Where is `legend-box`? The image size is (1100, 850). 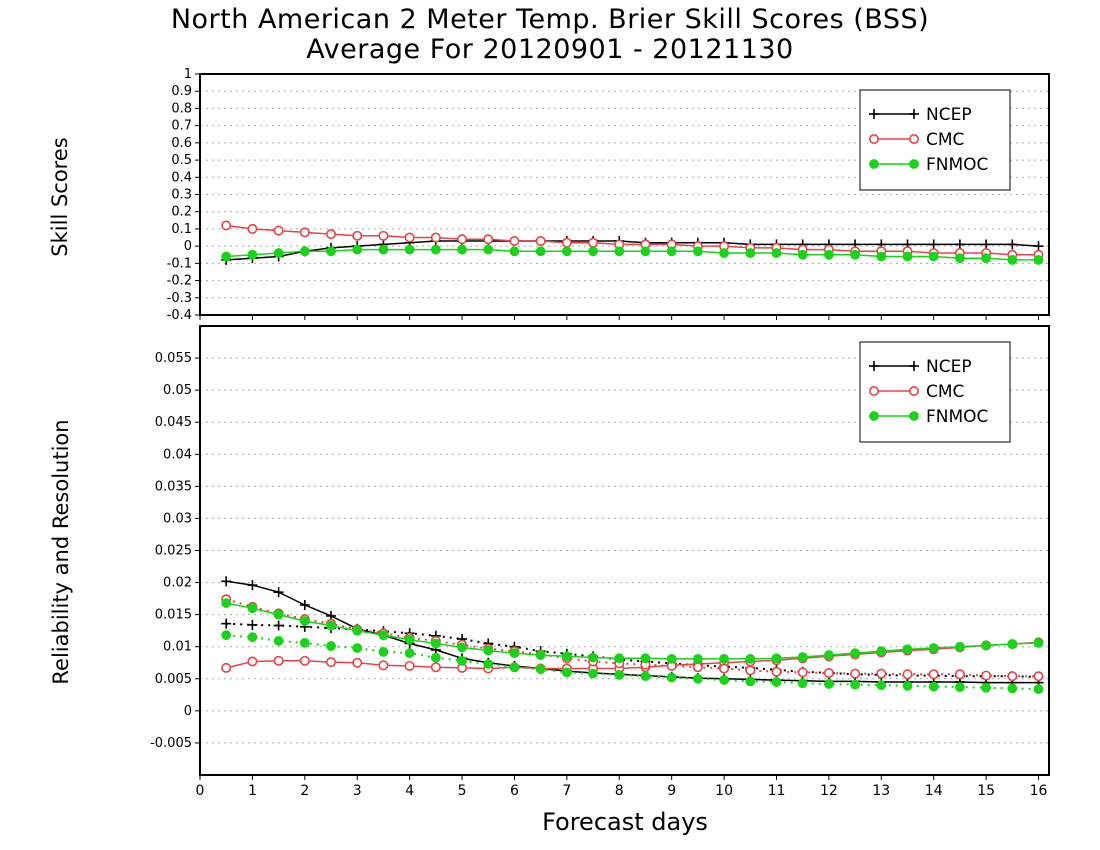
legend-box is located at coordinates (935, 140).